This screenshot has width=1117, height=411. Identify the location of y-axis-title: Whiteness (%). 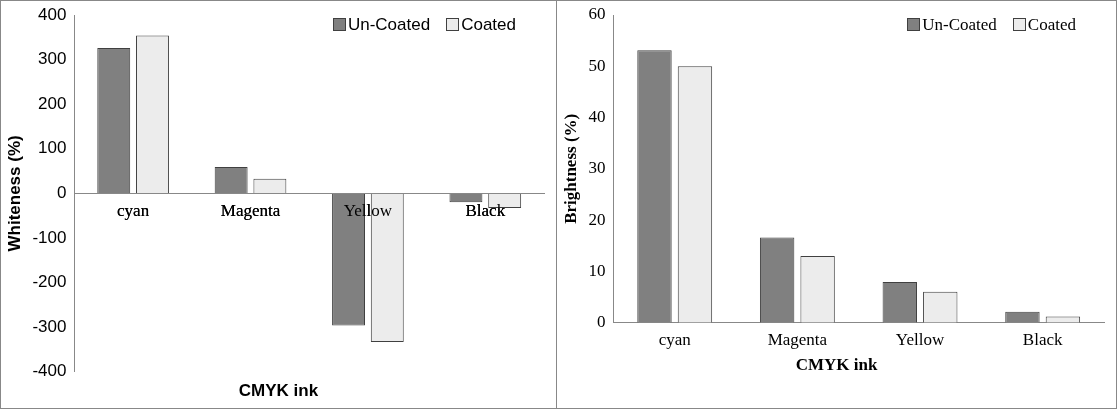
(14, 193).